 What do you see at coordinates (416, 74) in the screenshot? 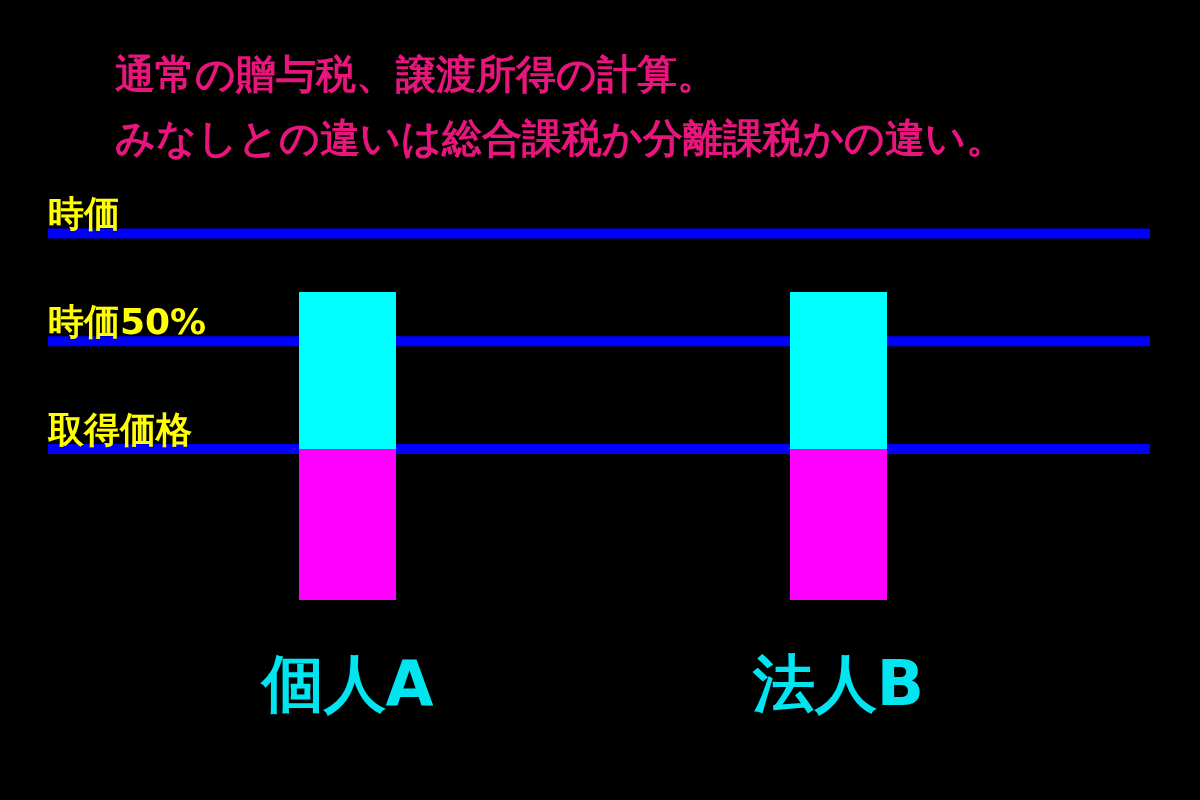
I see `chart-title: 通常の贈与税、譲渡所得の計算。` at bounding box center [416, 74].